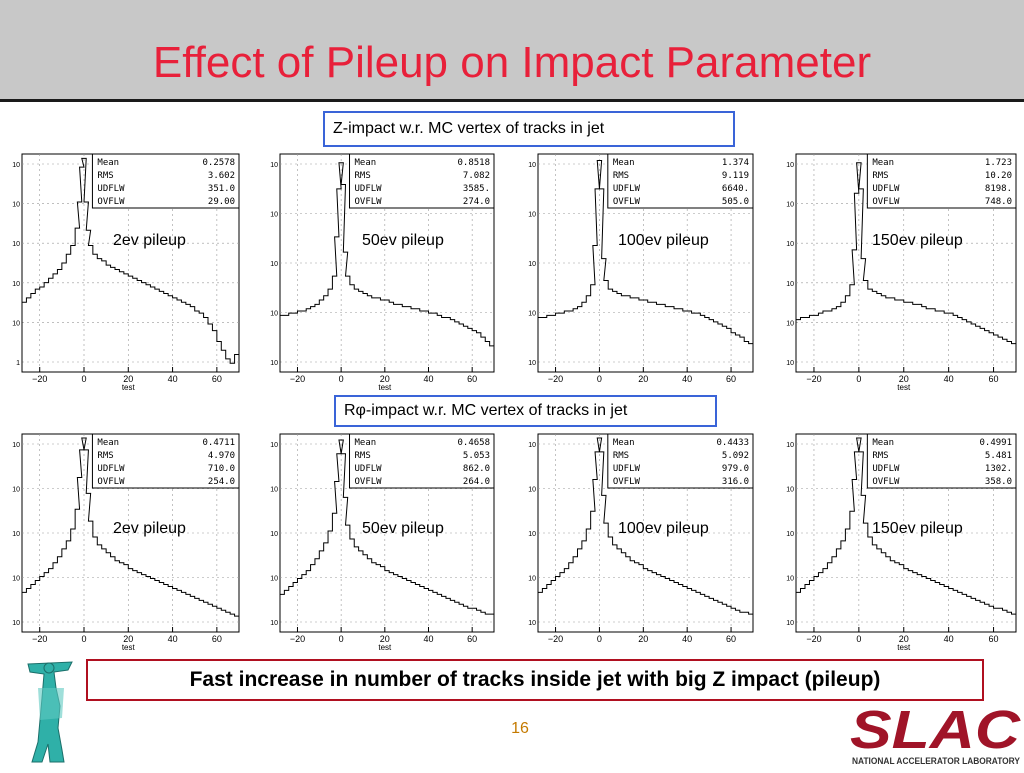 Image resolution: width=1024 pixels, height=773 pixels. I want to click on stats-value: 0.8518, so click(473, 163).